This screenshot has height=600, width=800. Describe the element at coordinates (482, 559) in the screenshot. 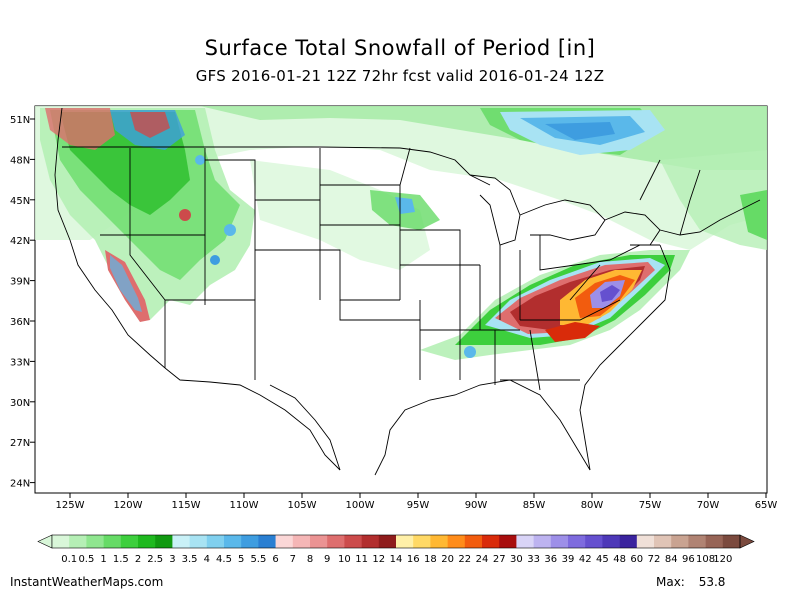

I see `colorbar-label: 24` at that location.